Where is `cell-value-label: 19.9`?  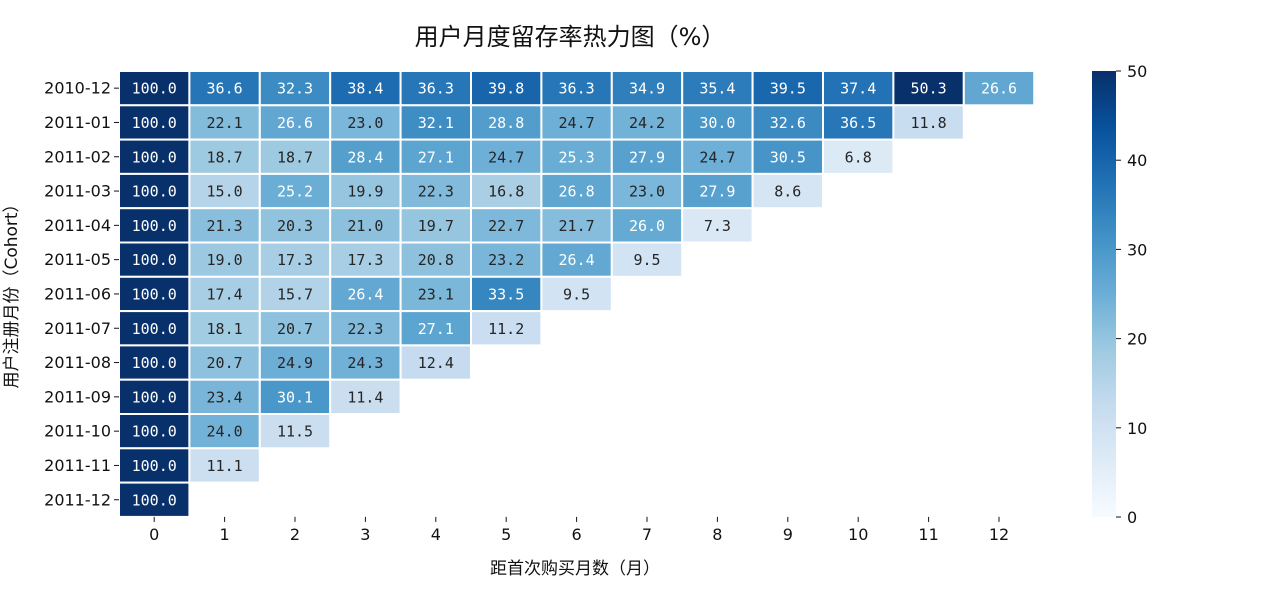
cell-value-label: 19.9 is located at coordinates (365, 192).